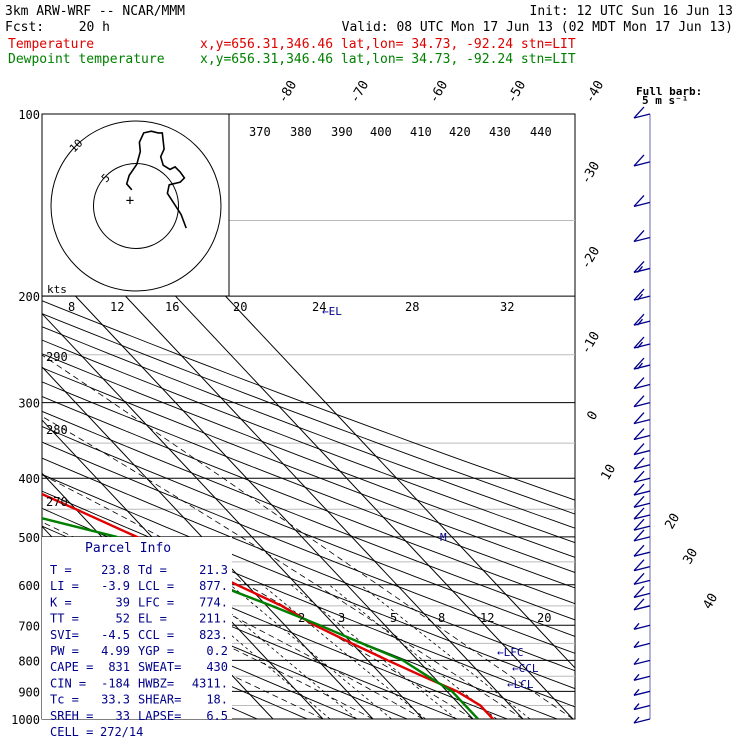  Describe the element at coordinates (544, 618) in the screenshot. I see `mixing-ratio-label: 20` at that location.